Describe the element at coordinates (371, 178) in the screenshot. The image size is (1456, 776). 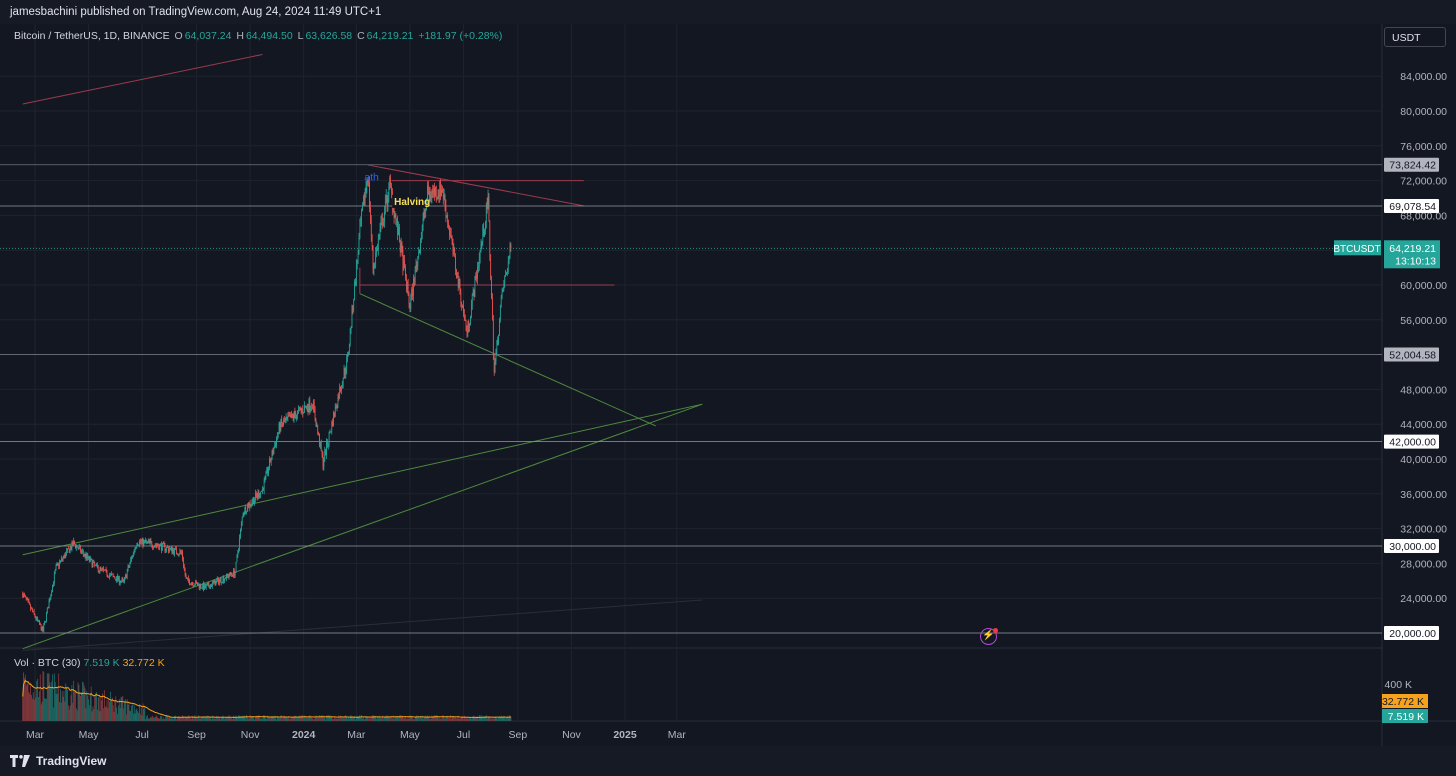
I see `ath-annotation: ath` at that location.